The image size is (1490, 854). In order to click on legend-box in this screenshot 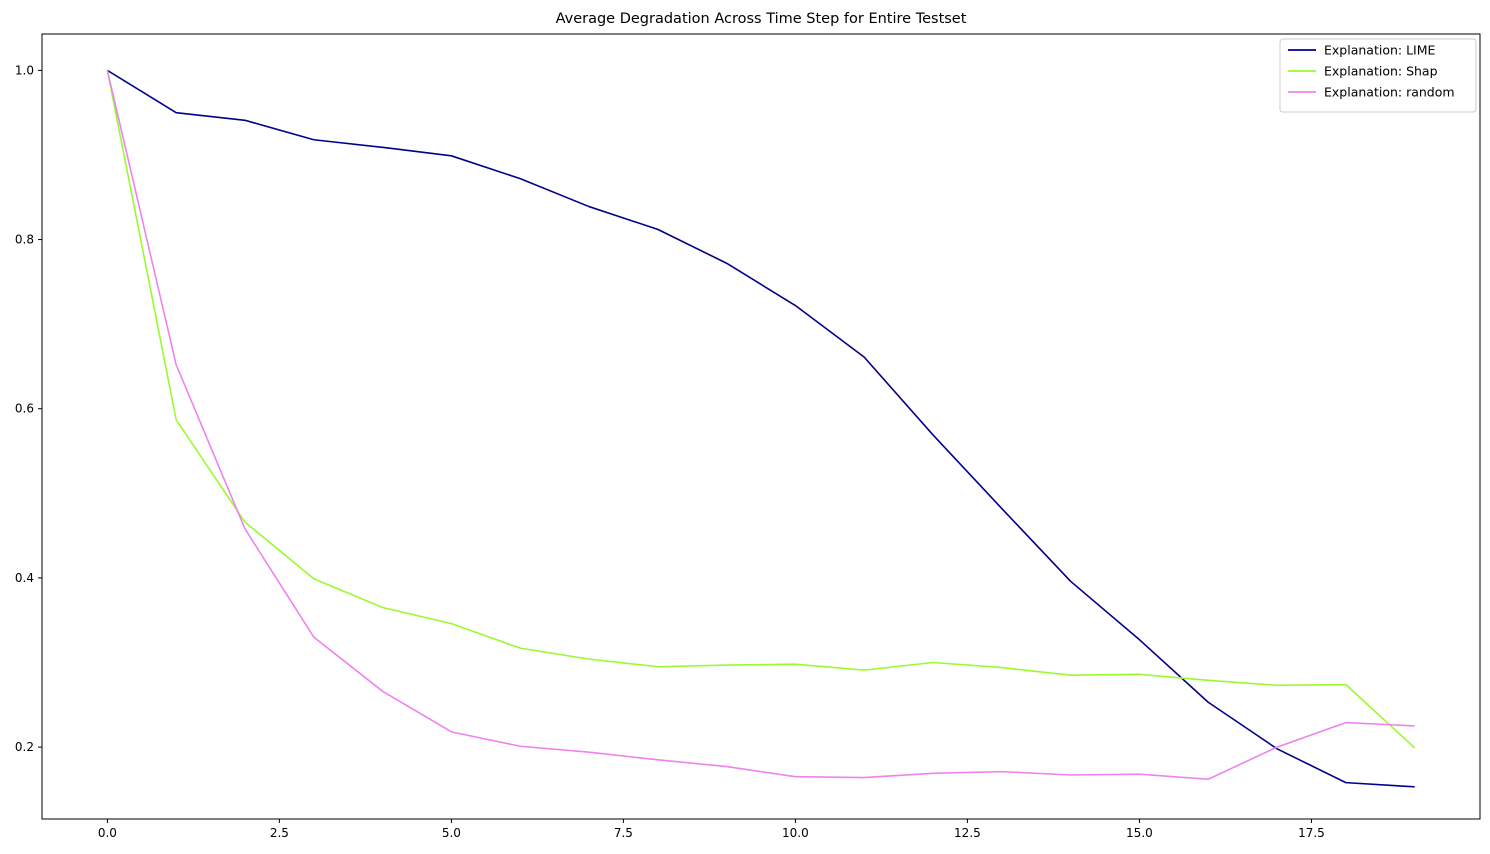, I will do `click(1378, 75)`.